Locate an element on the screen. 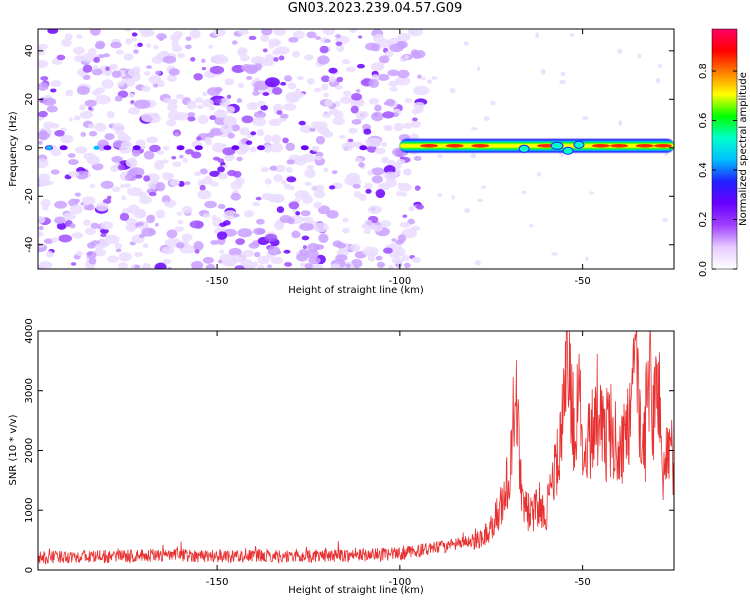  snr-x-tick-label: -150 is located at coordinates (217, 582).